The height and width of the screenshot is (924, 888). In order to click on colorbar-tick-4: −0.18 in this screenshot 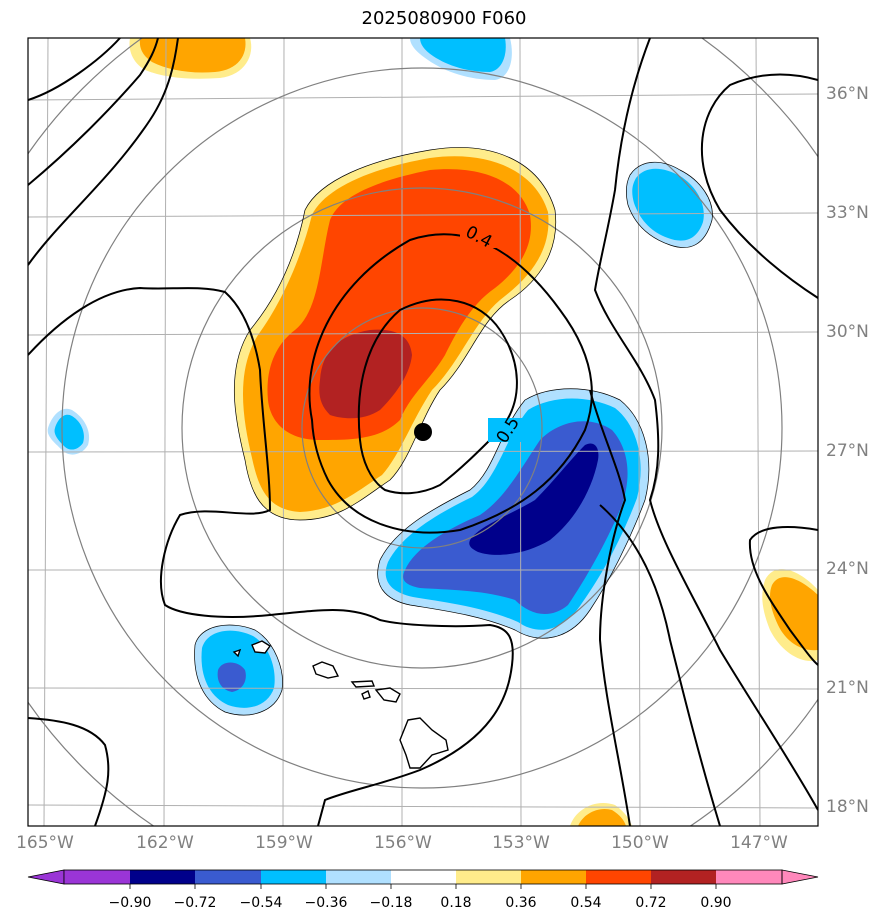, I will do `click(391, 903)`.